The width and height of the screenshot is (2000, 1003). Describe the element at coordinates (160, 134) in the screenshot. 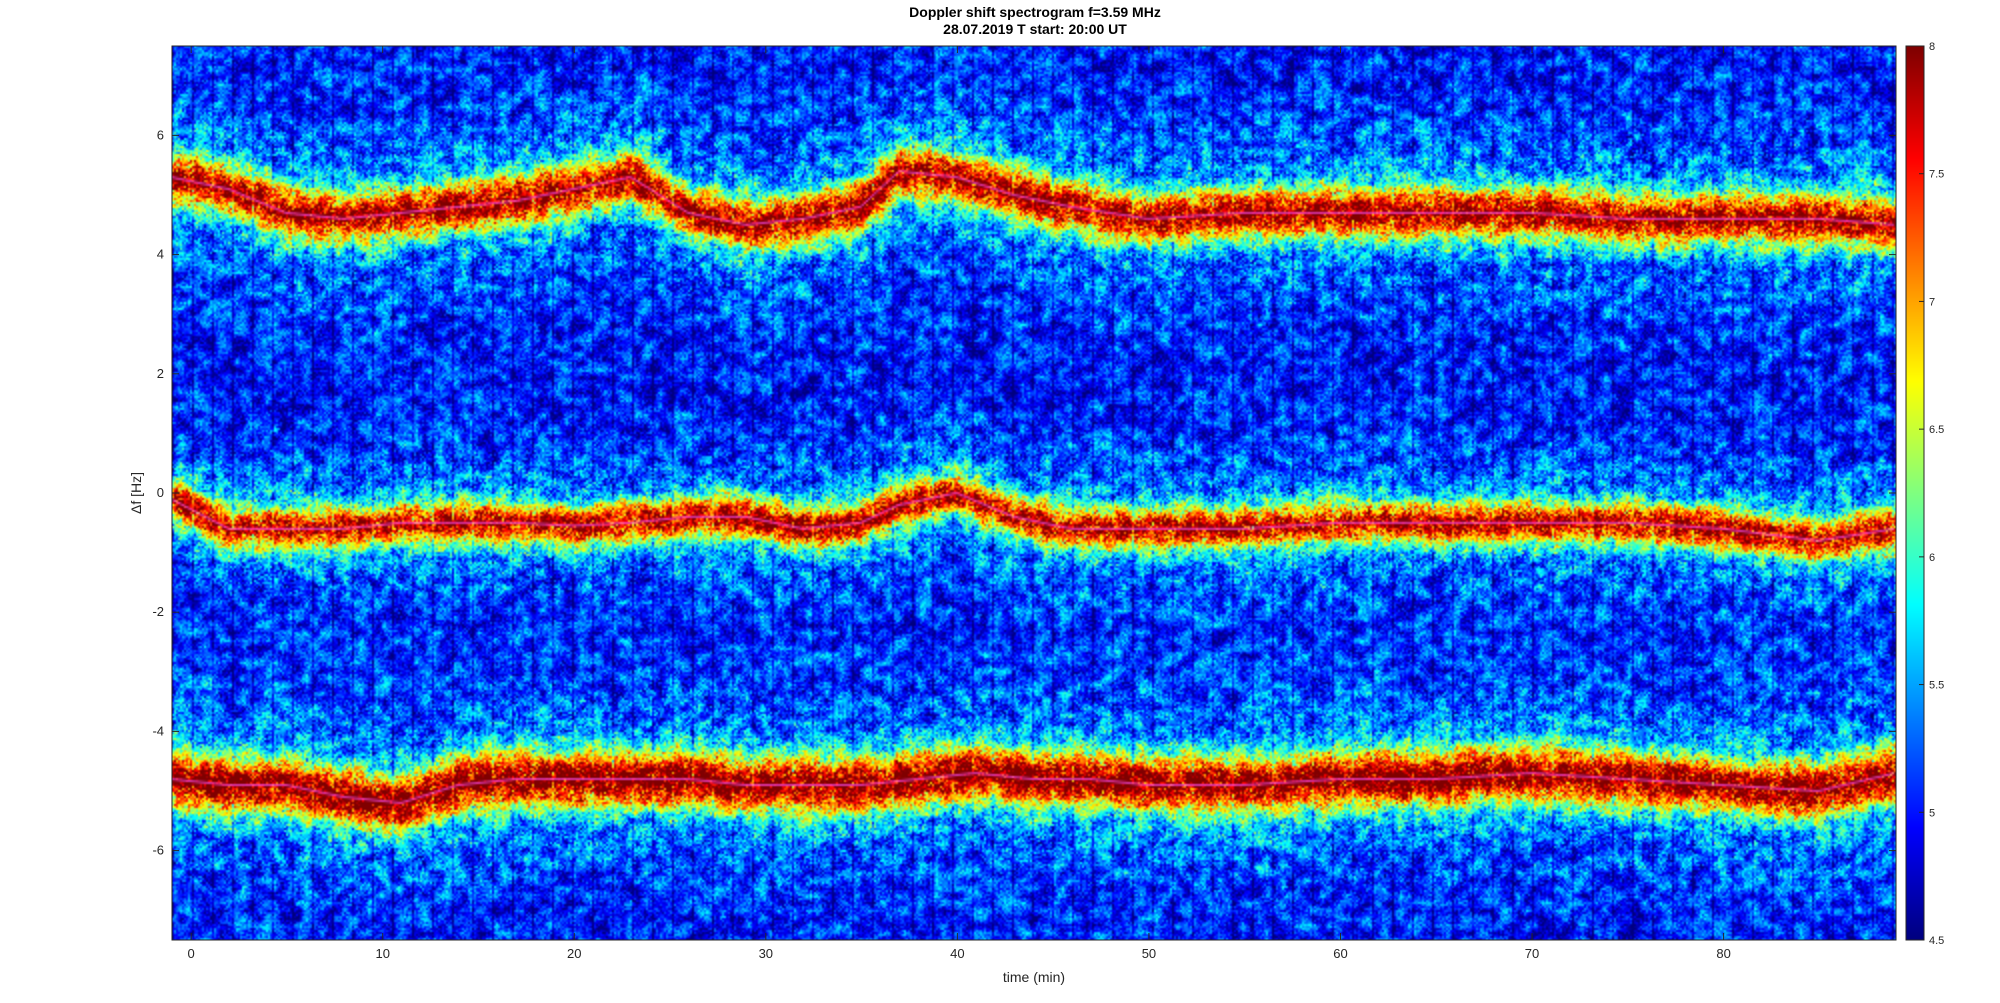

I see `y-tick-label: 6` at that location.